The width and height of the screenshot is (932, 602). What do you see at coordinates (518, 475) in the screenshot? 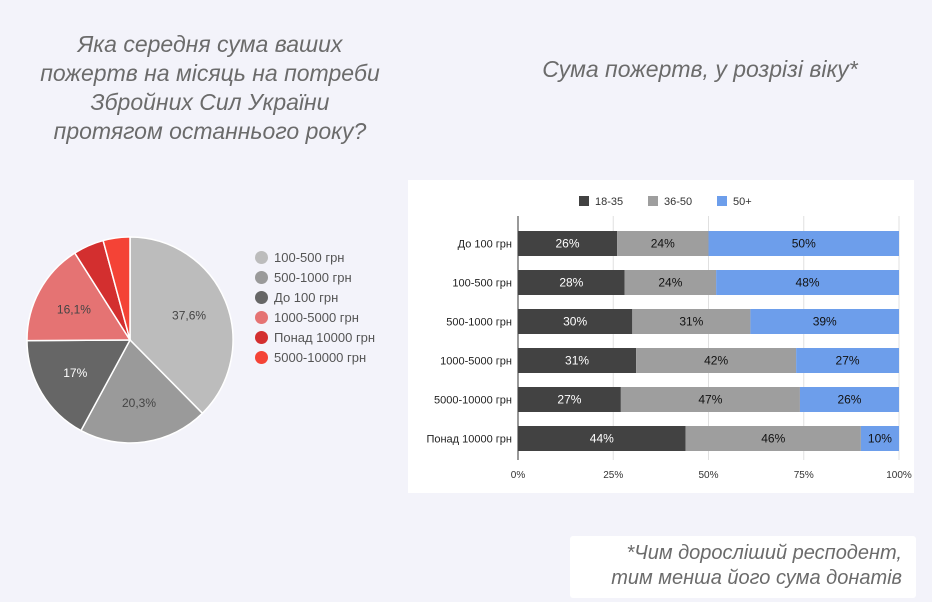
I see `x-tick-label: 0%` at bounding box center [518, 475].